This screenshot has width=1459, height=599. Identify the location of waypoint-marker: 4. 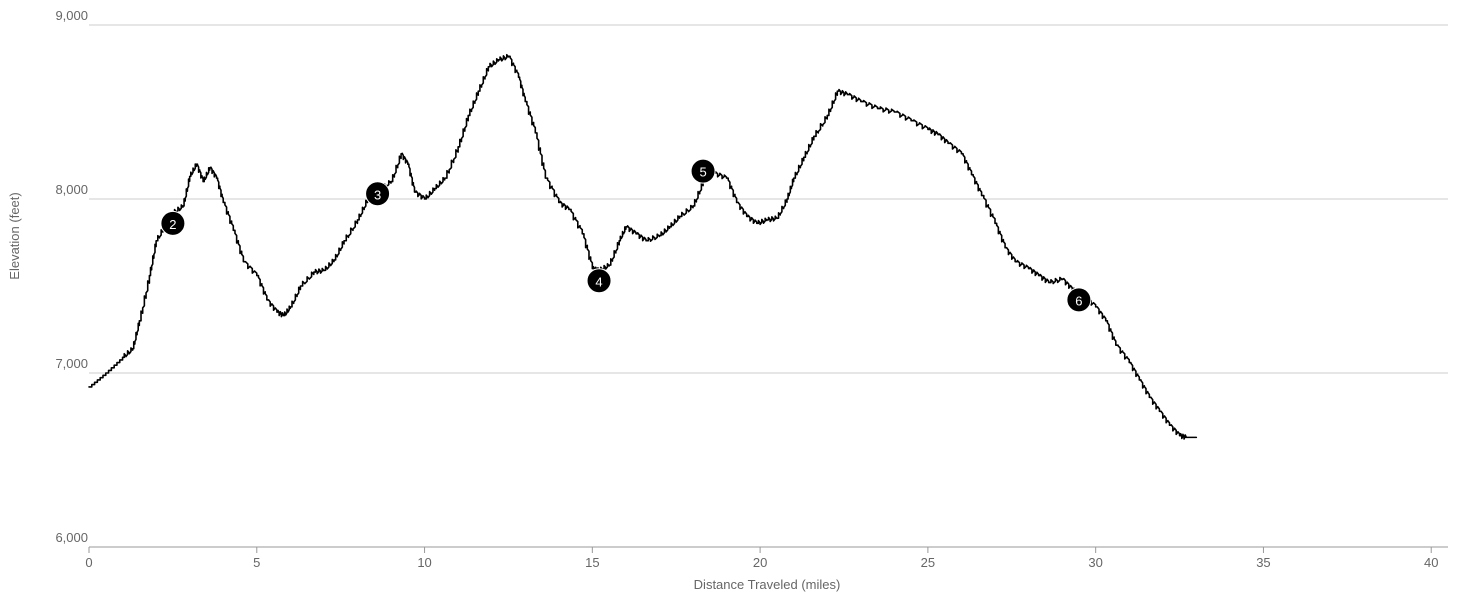
(599, 281).